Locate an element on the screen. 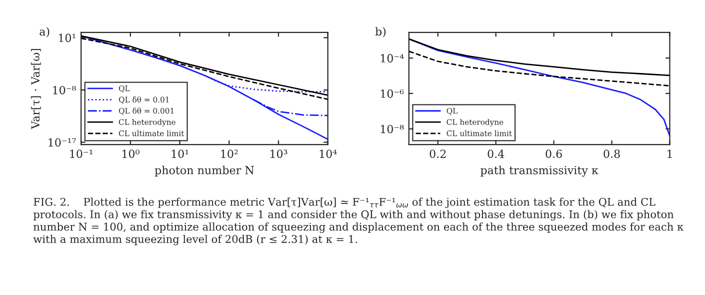  x-tick-label: 10² is located at coordinates (229, 154).